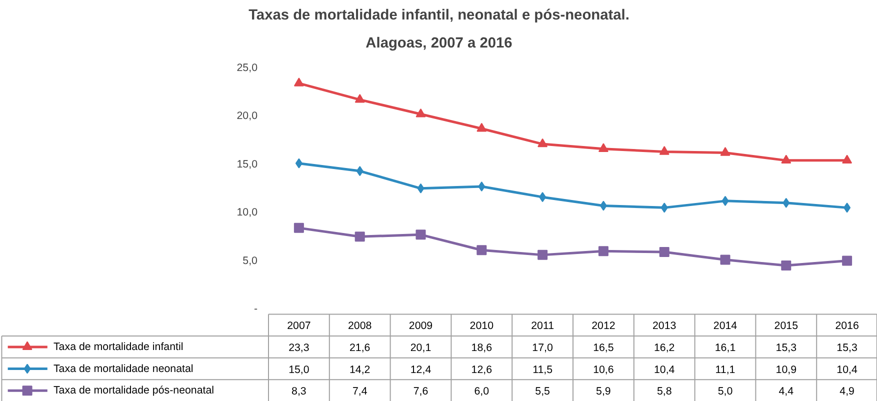  Describe the element at coordinates (133, 390) in the screenshot. I see `legend-label: Taxa de mortalidade pós-neonatal` at that location.